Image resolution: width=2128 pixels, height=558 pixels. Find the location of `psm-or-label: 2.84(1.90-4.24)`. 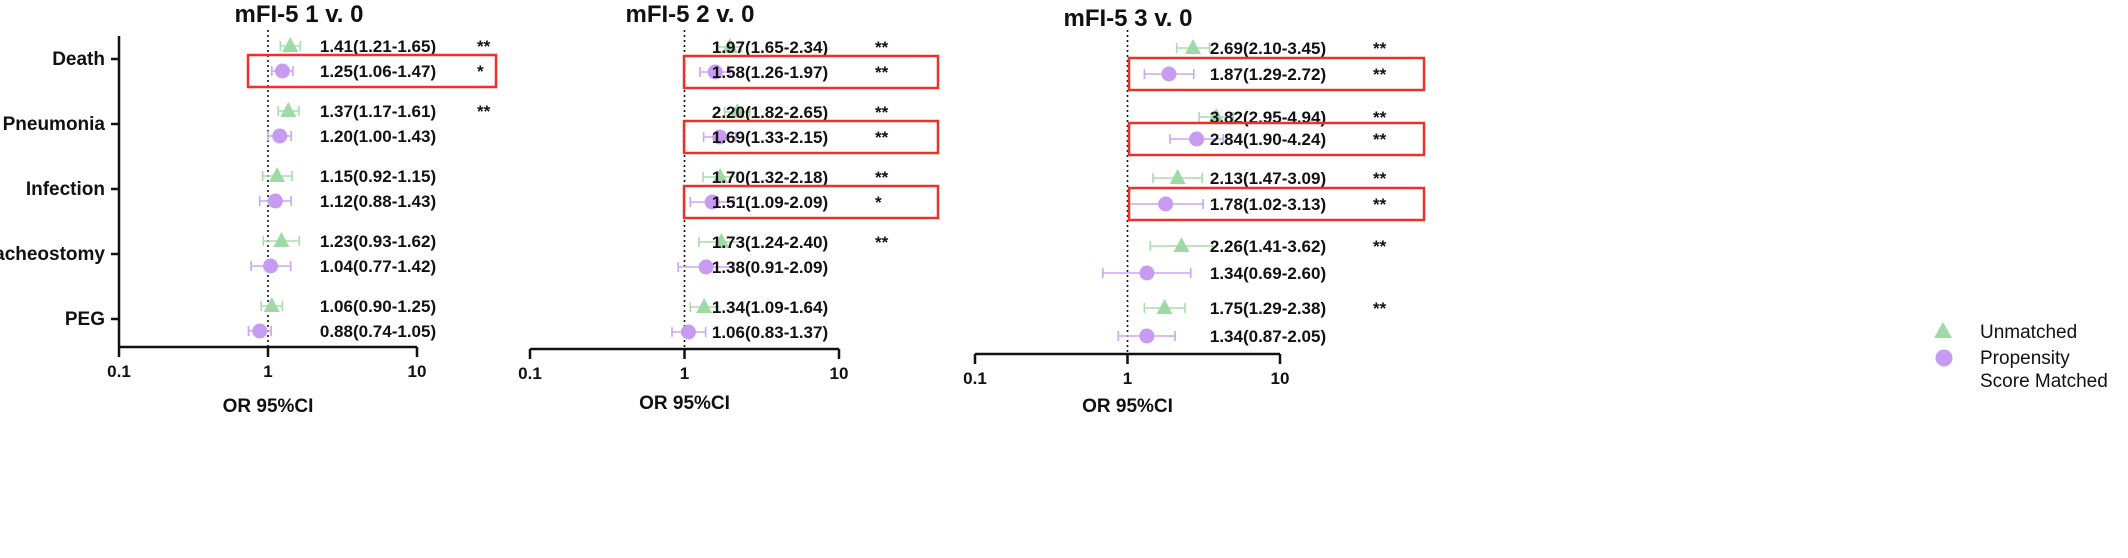

psm-or-label: 2.84(1.90-4.24) is located at coordinates (1268, 139).